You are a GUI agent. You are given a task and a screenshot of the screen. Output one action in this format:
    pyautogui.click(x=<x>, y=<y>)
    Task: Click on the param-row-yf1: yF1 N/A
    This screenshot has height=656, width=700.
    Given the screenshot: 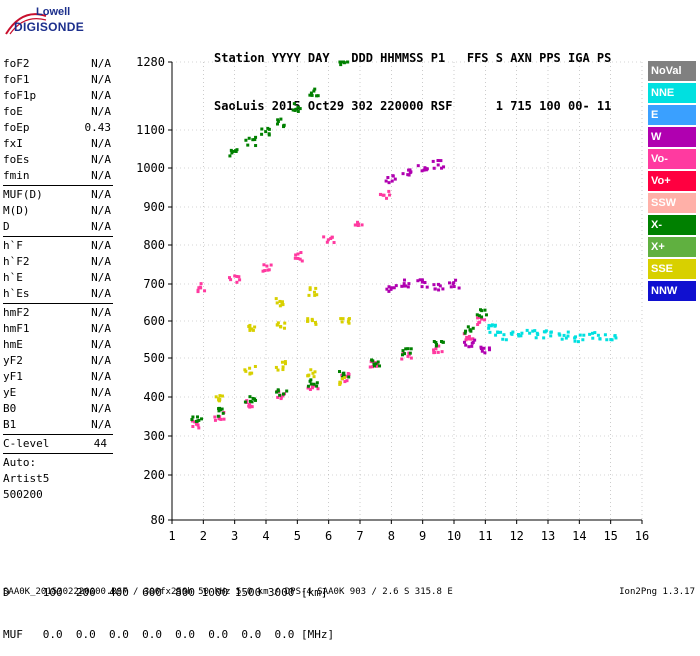 What is the action you would take?
    pyautogui.click(x=57, y=377)
    